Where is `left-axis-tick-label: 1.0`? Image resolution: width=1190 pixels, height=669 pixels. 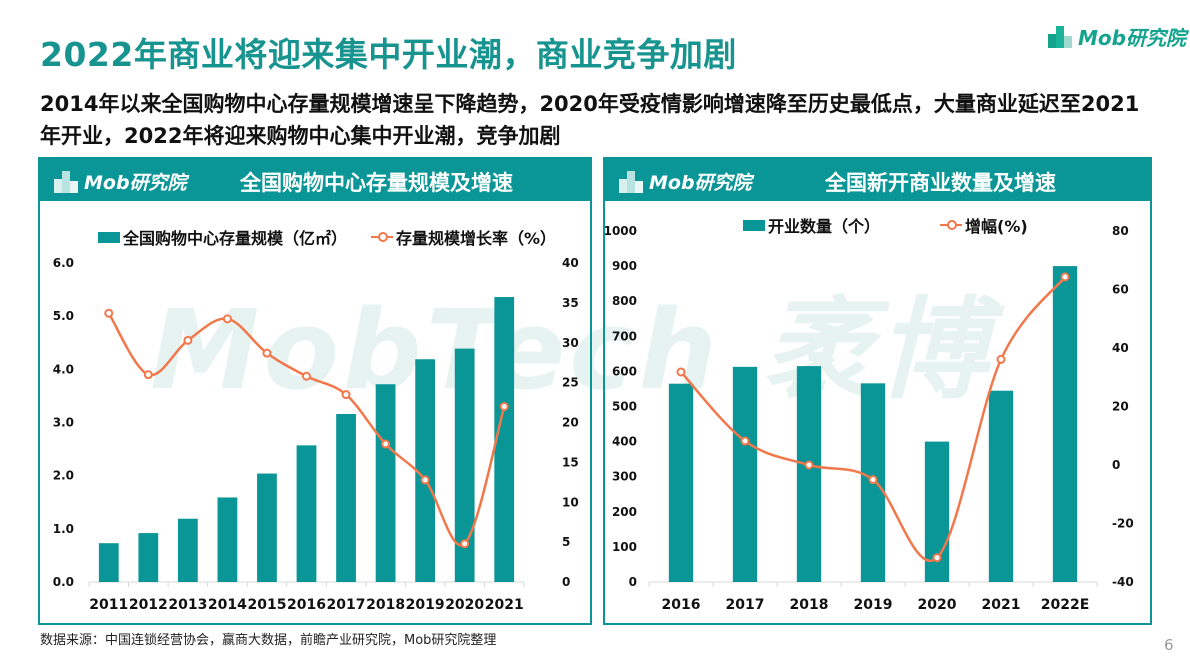
left-axis-tick-label: 1.0 is located at coordinates (63, 529).